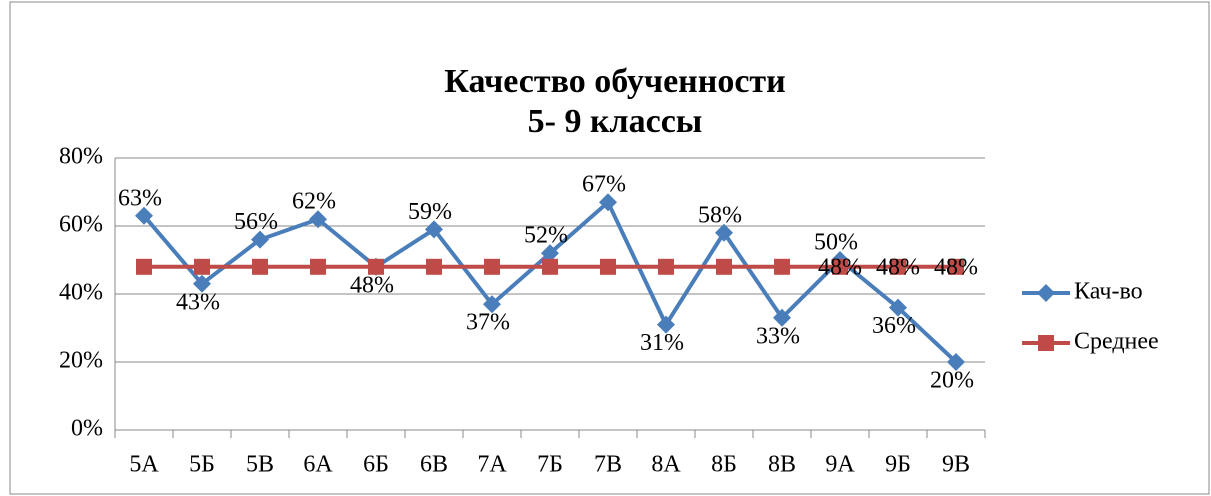  What do you see at coordinates (604, 185) in the screenshot?
I see `data-label: 67%` at bounding box center [604, 185].